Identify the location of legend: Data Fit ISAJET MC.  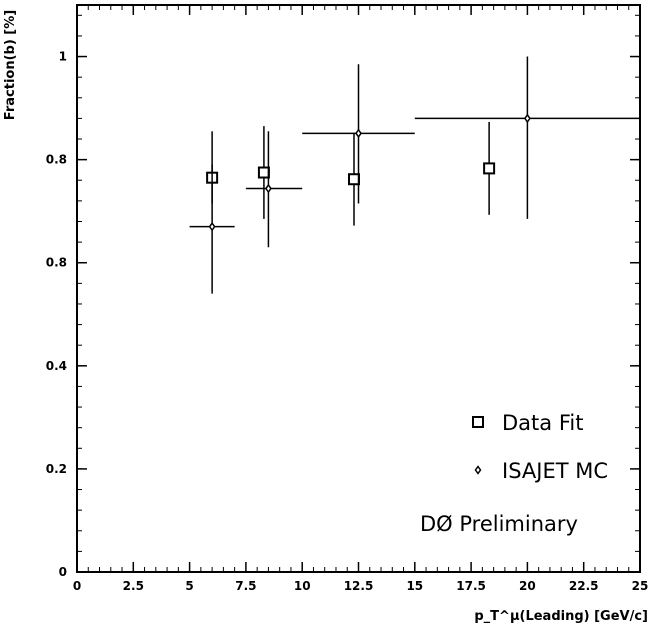
(540, 447).